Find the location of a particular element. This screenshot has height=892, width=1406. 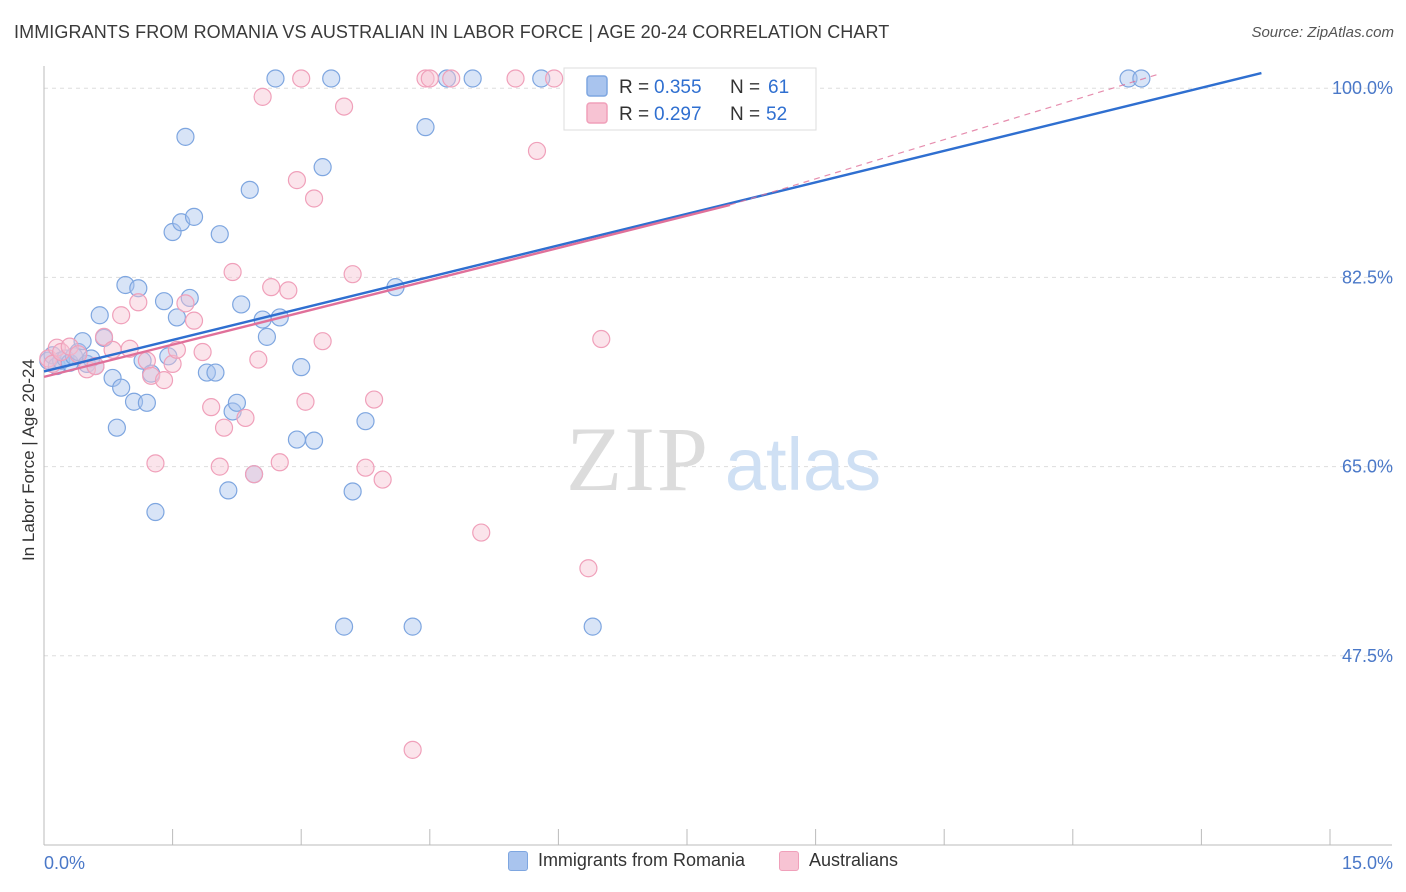

watermark: ZIP atlas is located at coordinates (723, 459).